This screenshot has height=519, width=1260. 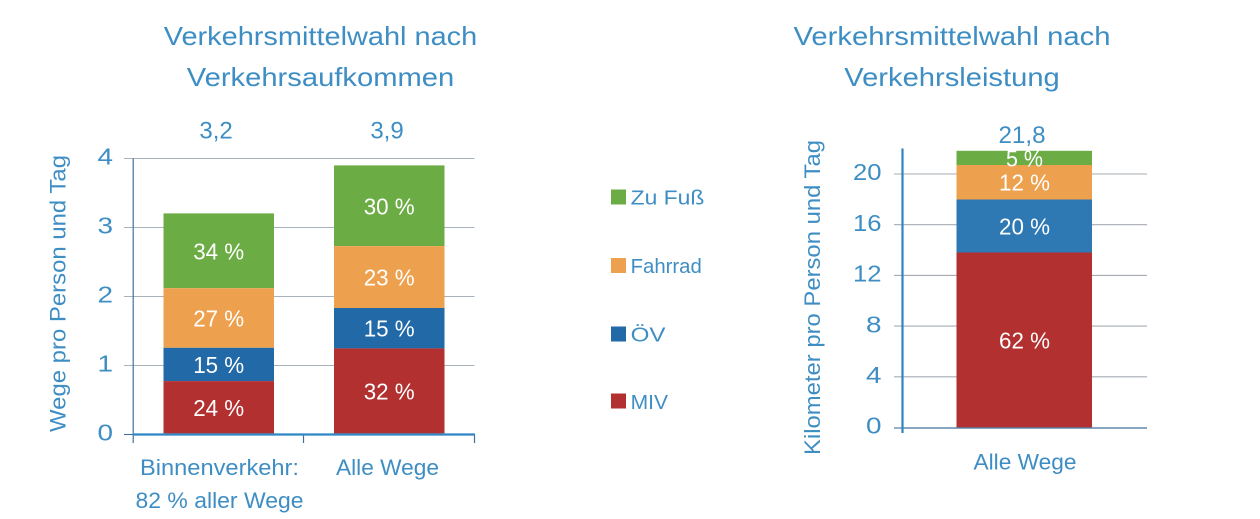 What do you see at coordinates (867, 172) in the screenshot?
I see `svg-text: 20` at bounding box center [867, 172].